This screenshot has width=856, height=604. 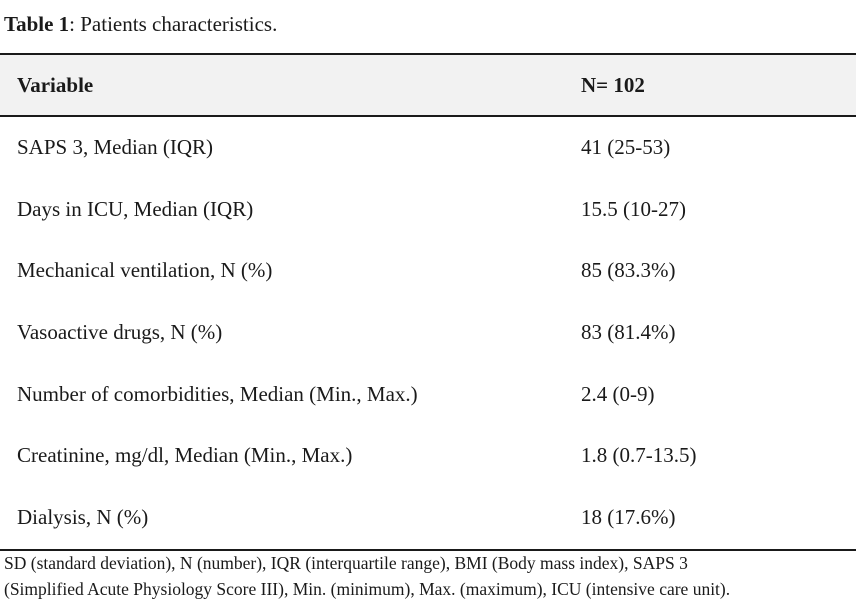 What do you see at coordinates (628, 270) in the screenshot?
I see `row-value-cell: 85 (83.3%)` at bounding box center [628, 270].